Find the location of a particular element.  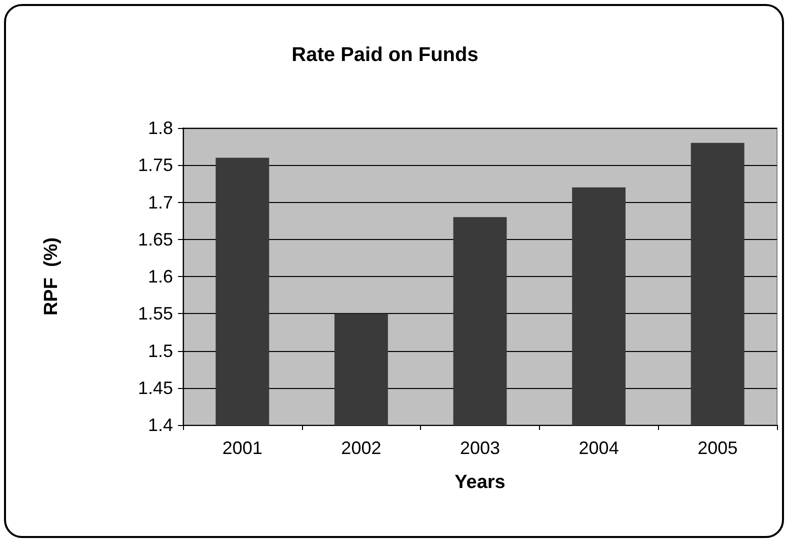

y-tick-label: 1.55 is located at coordinates (155, 314).